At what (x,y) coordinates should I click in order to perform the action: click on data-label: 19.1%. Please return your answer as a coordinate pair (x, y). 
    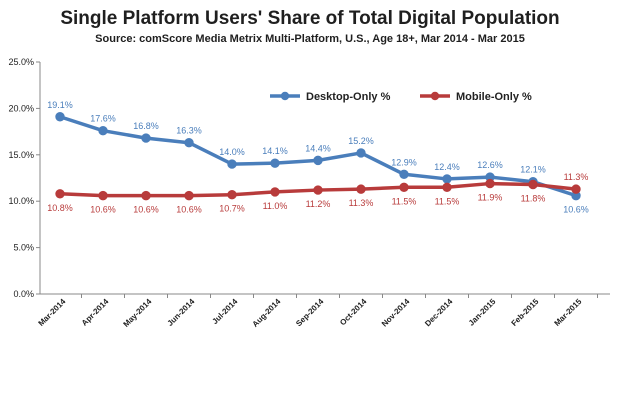
    Looking at the image, I should click on (60, 105).